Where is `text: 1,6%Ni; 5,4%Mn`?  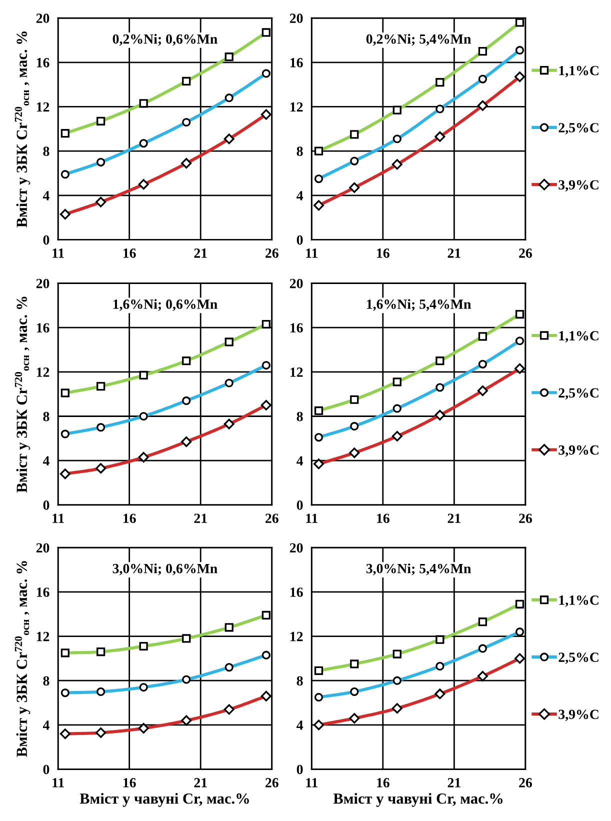
text: 1,6%Ni; 5,4%Mn is located at coordinates (418, 305).